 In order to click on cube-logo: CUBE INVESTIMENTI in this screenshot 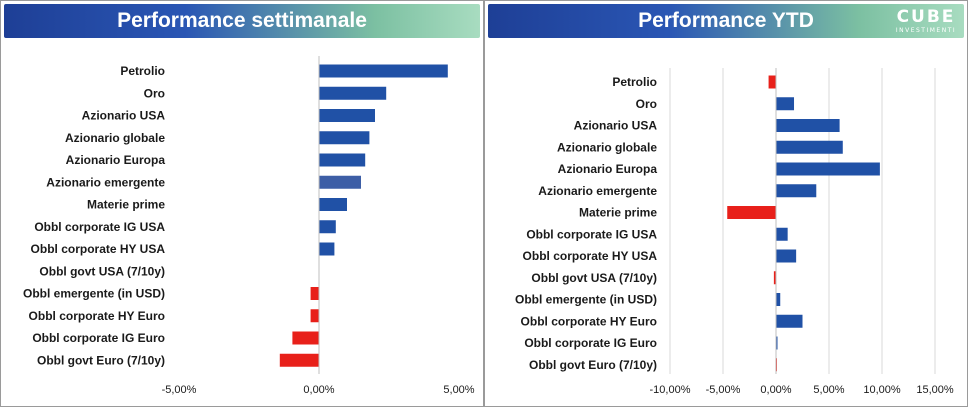, I will do `click(926, 22)`.